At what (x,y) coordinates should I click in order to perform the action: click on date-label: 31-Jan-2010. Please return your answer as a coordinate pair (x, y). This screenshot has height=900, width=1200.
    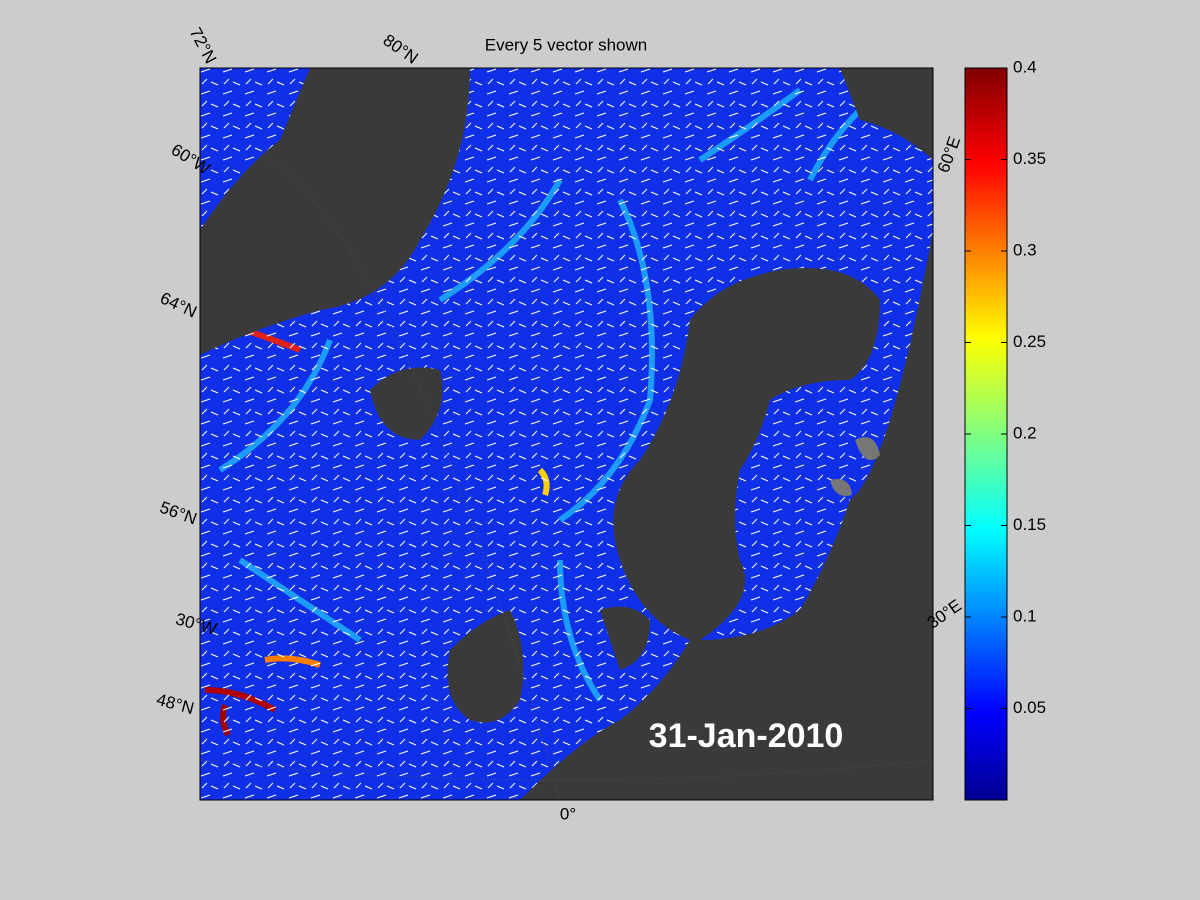
    Looking at the image, I should click on (746, 736).